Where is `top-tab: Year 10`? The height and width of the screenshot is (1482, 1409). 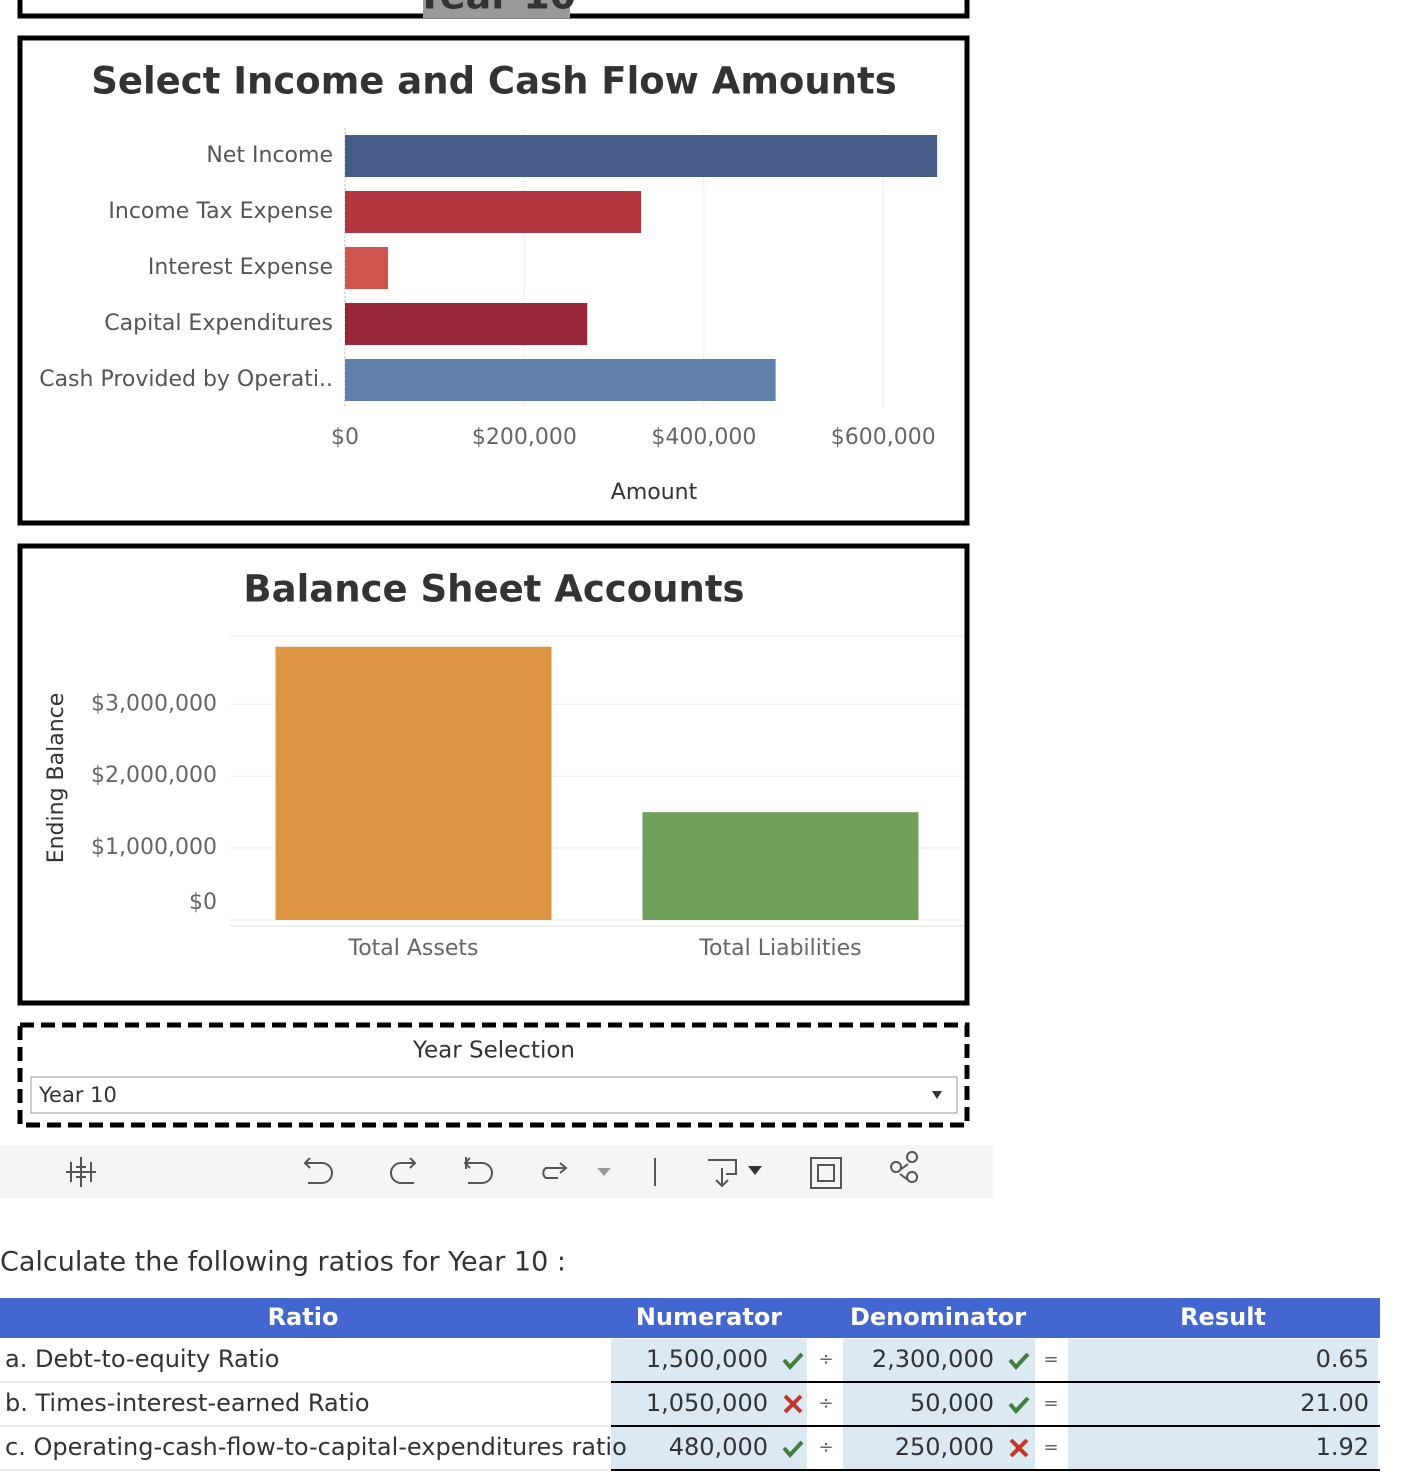 top-tab: Year 10 is located at coordinates (495, 9).